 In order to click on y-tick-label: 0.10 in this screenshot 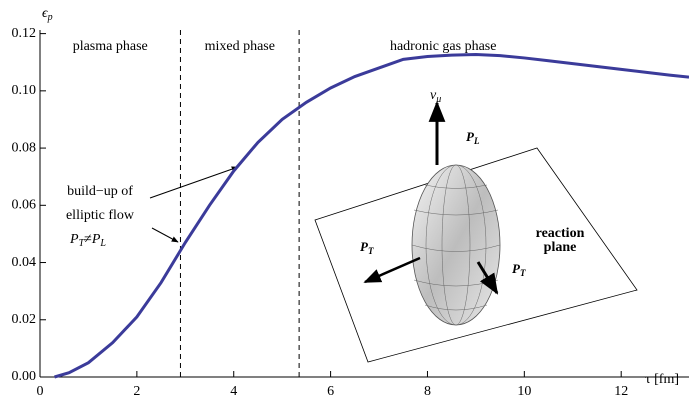, I will do `click(24, 90)`.